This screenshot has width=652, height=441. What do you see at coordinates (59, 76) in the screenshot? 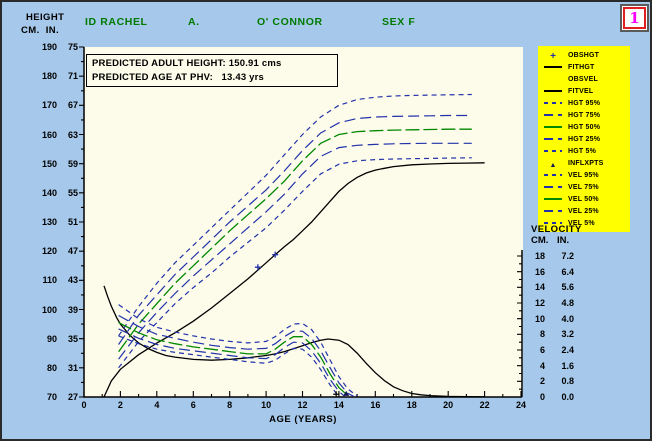
I see `height-axis-row: 180 71` at bounding box center [59, 76].